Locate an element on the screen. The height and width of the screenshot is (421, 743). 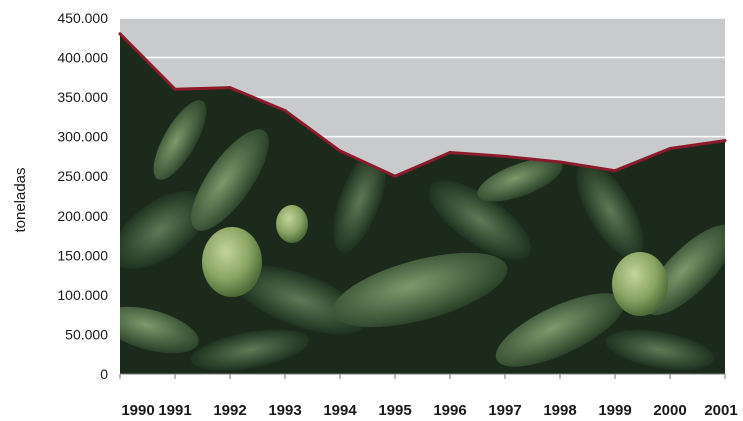
data-point-2001 is located at coordinates (725, 141).